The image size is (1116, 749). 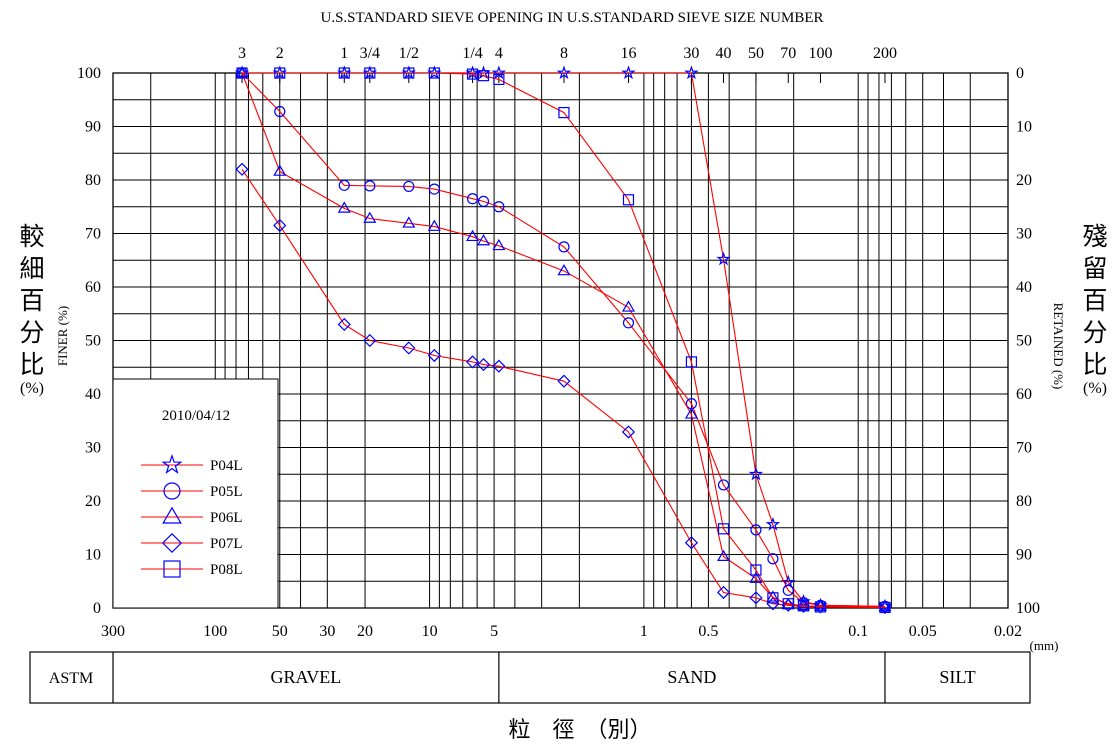 What do you see at coordinates (1094, 364) in the screenshot?
I see `ylabel-right-cjk-5: 比` at bounding box center [1094, 364].